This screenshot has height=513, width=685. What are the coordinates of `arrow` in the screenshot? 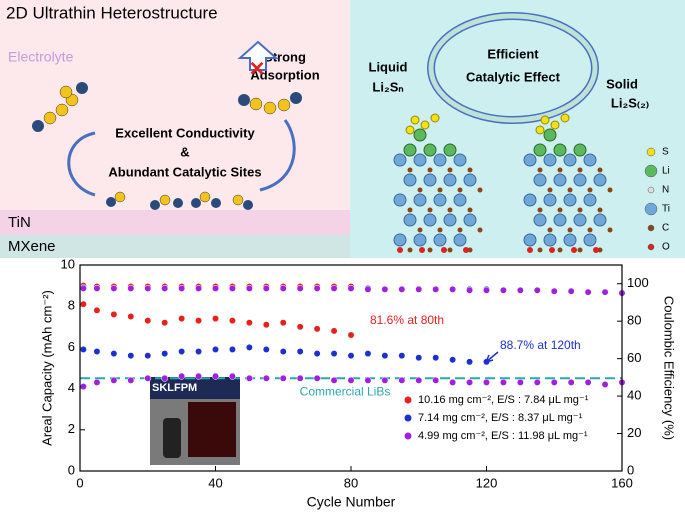 It's located at (81, 164).